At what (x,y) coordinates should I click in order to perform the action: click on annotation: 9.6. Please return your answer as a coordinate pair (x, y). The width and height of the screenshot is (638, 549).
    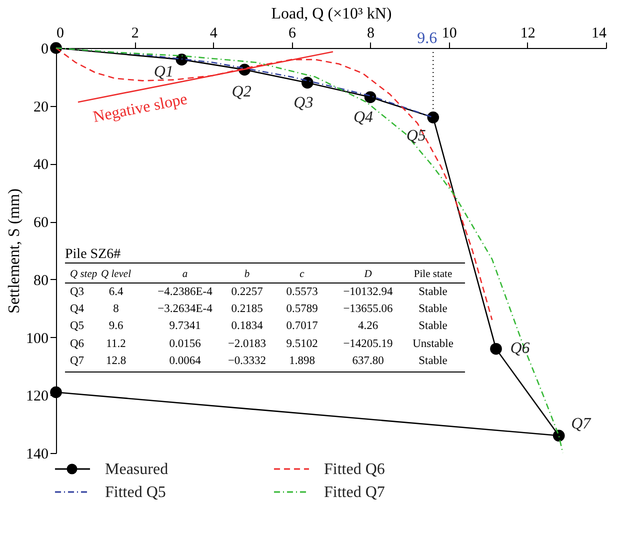
    Looking at the image, I should click on (116, 326).